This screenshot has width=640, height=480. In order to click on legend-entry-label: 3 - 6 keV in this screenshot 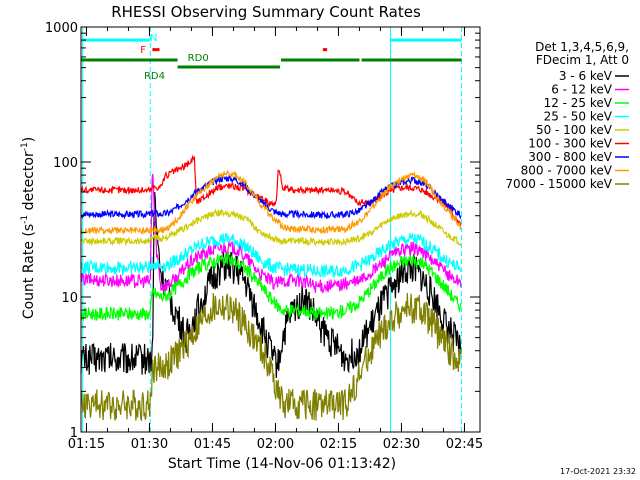, I will do `click(586, 76)`.